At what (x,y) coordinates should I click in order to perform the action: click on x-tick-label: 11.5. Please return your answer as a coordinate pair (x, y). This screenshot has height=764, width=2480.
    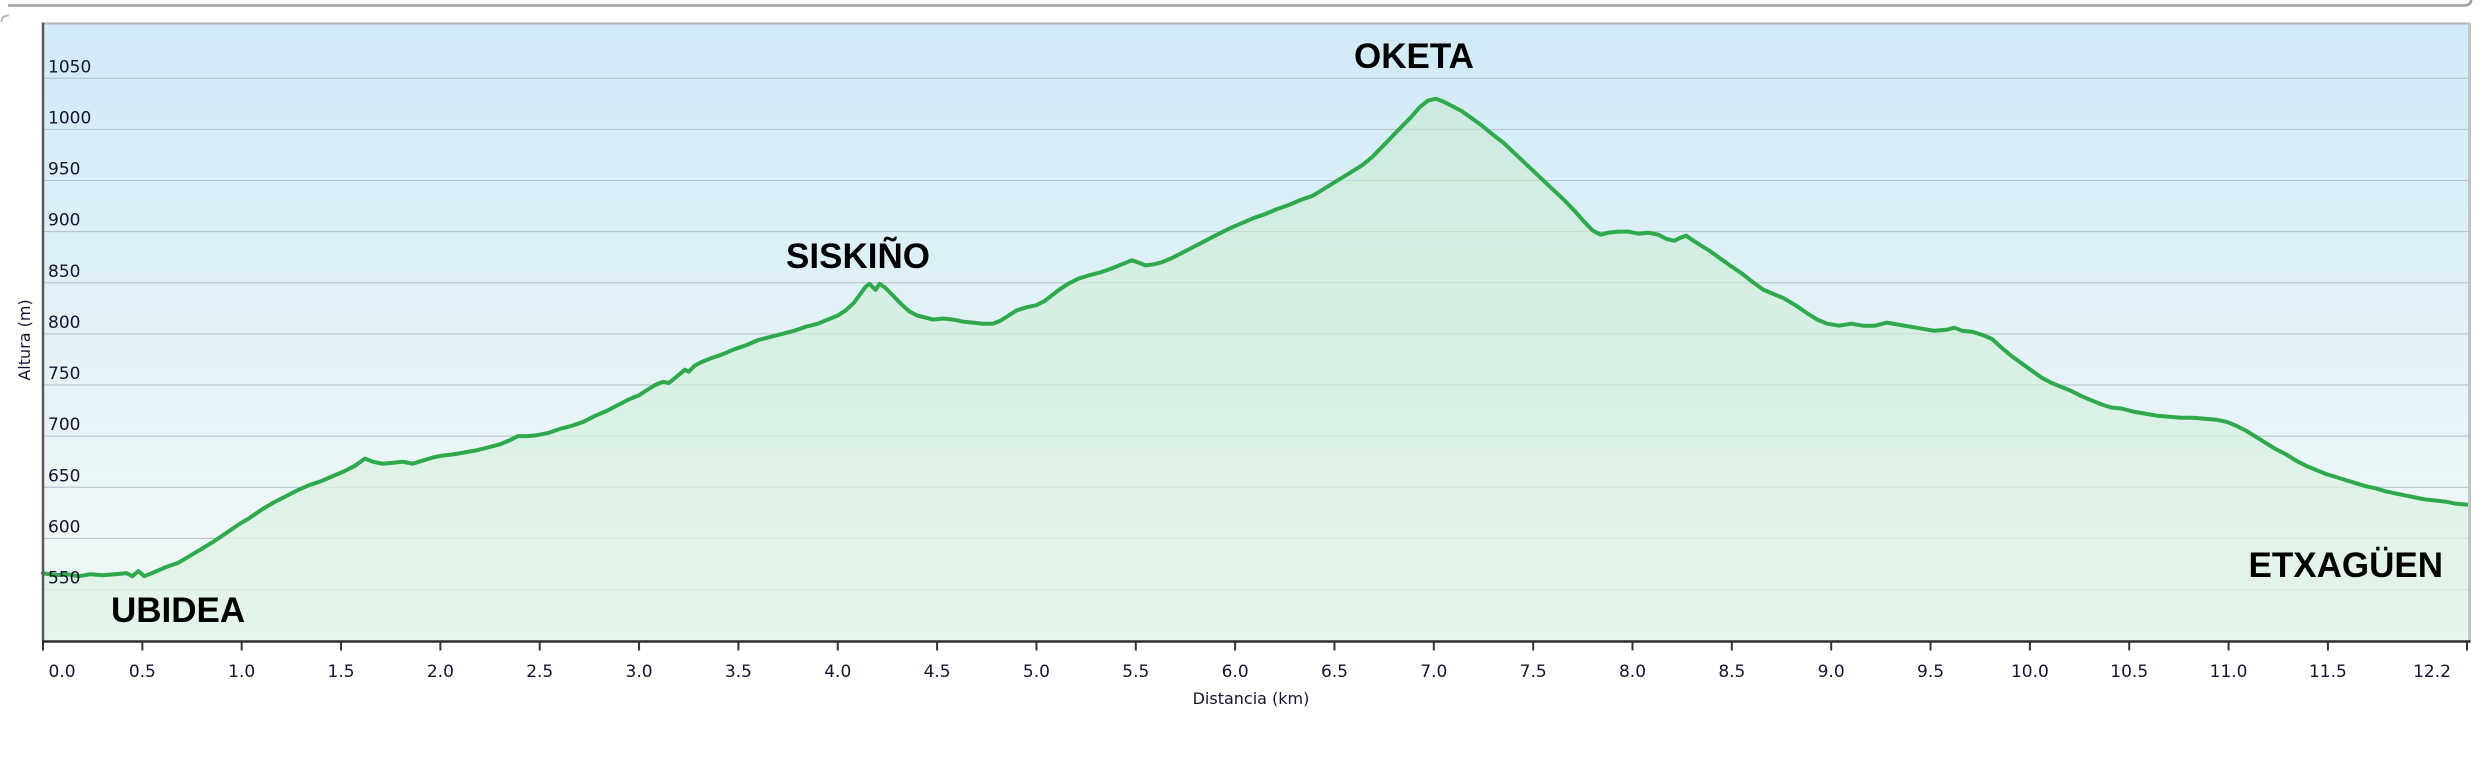
    Looking at the image, I should click on (2328, 672).